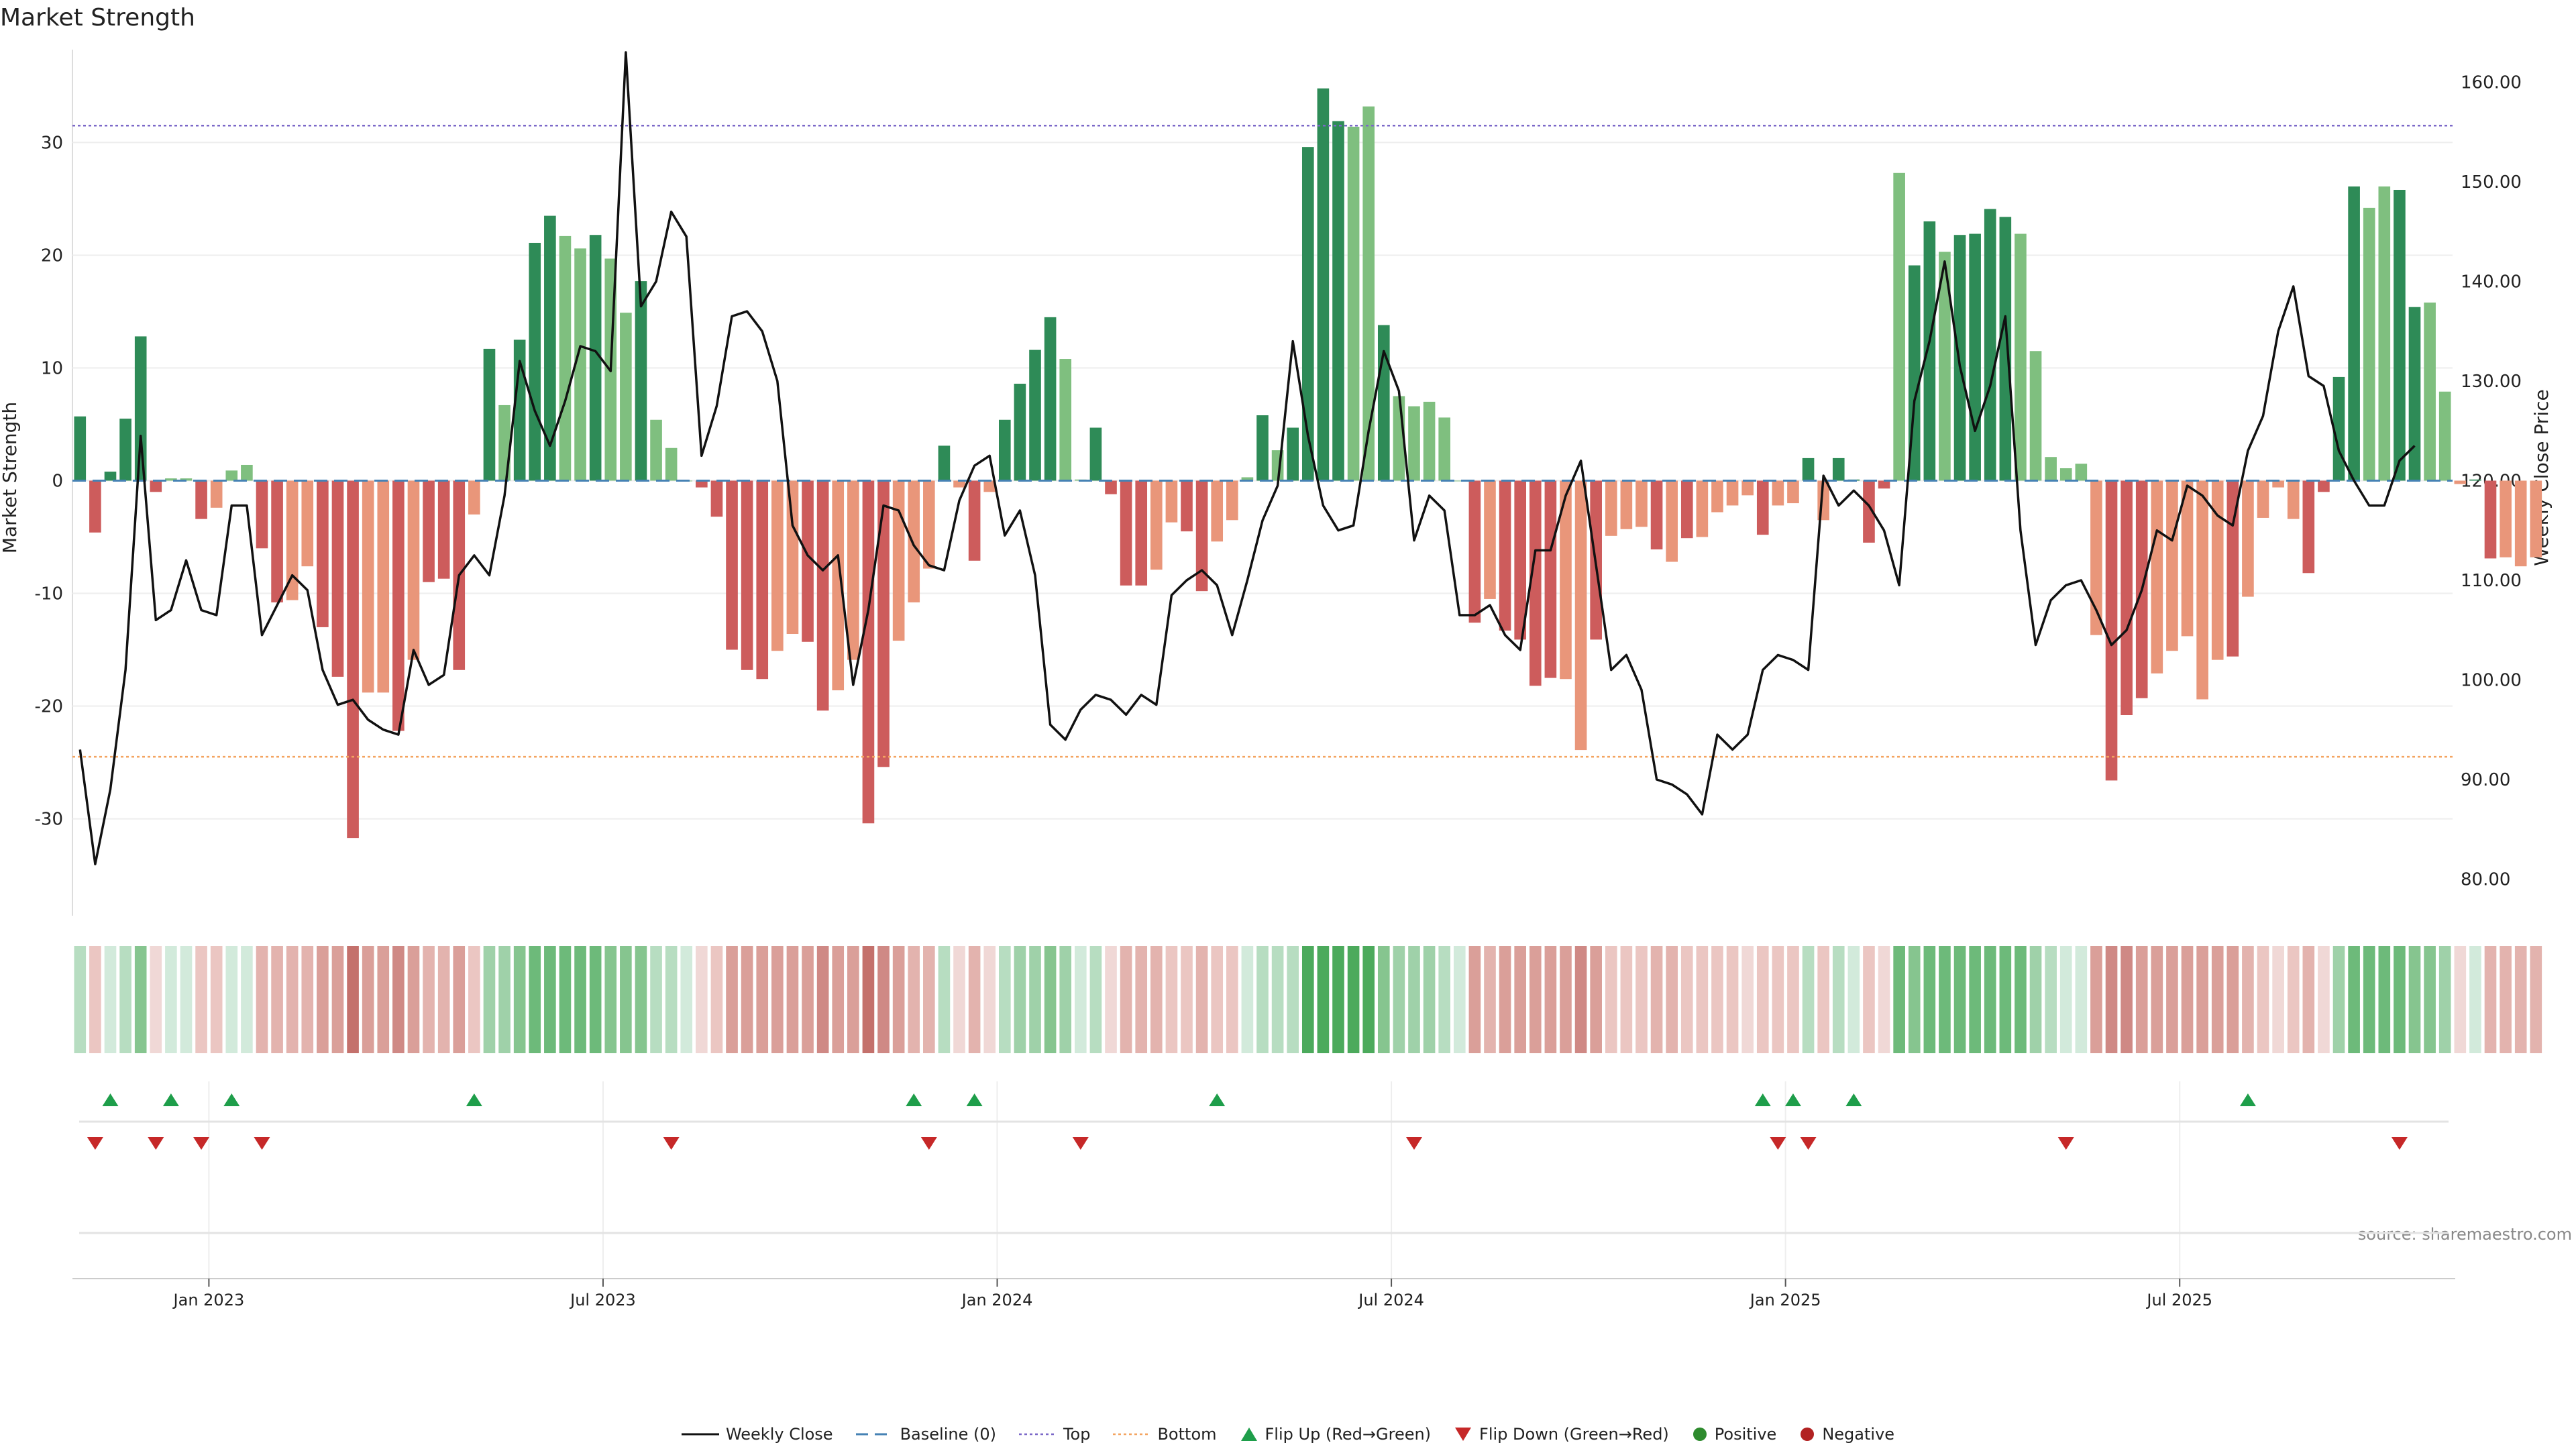 Image resolution: width=2576 pixels, height=1449 pixels. Describe the element at coordinates (2491, 680) in the screenshot. I see `y-right-tick-label: 100.00` at that location.